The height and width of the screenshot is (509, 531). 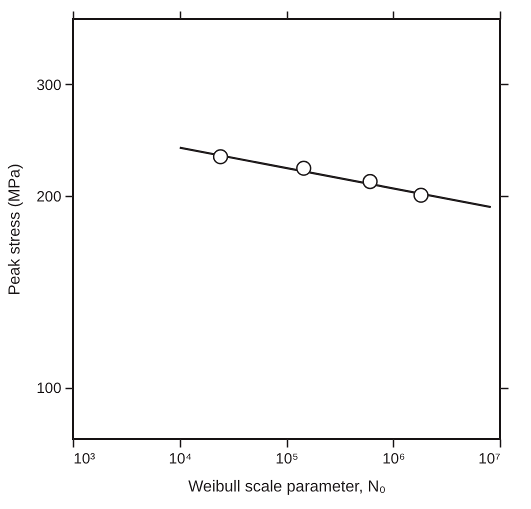 I want to click on y-tick-label: 100, so click(x=49, y=389).